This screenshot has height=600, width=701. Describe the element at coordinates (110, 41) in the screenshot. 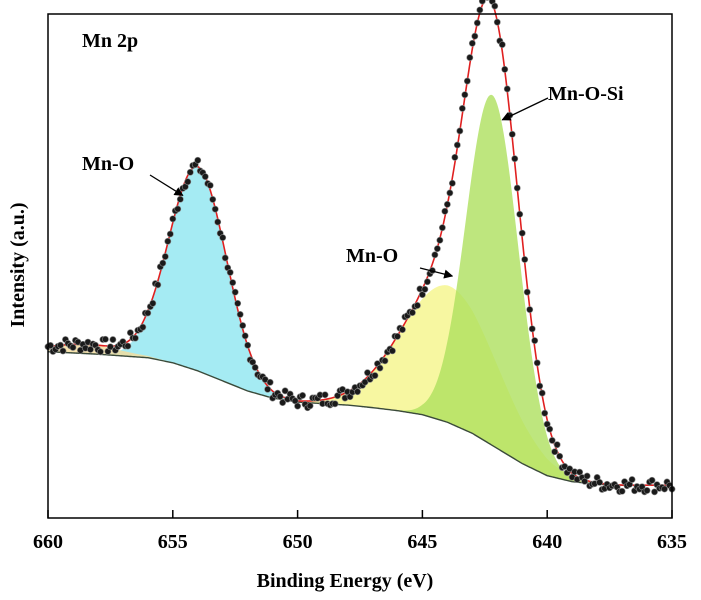

I see `chart-title: Mn 2p` at that location.